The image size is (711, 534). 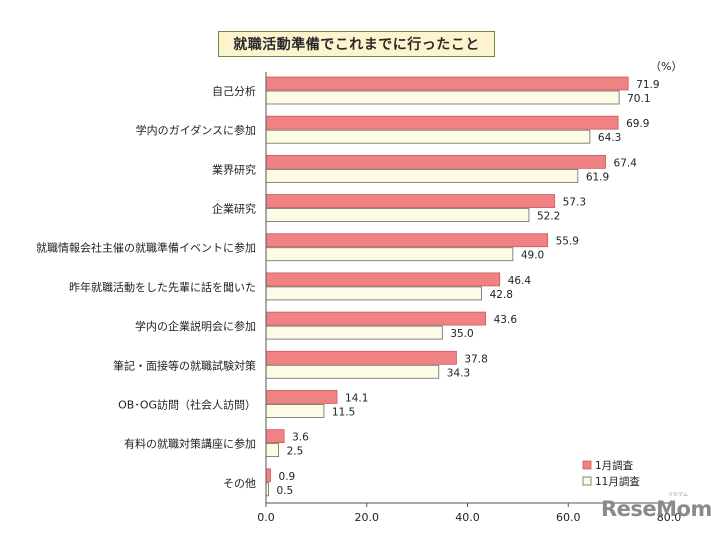 I want to click on data-label: 64.3, so click(x=609, y=138).